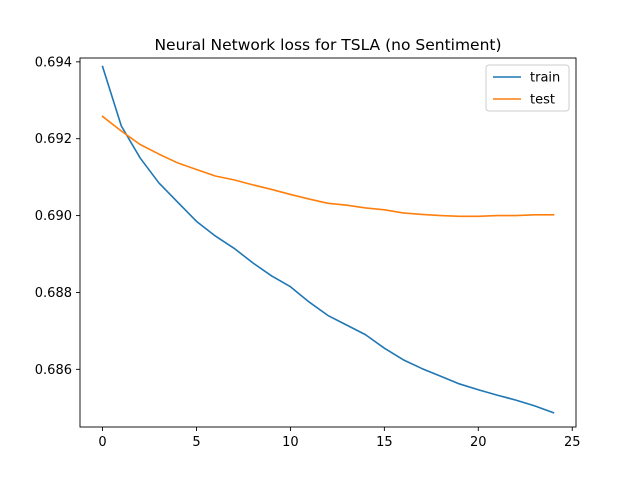 The width and height of the screenshot is (640, 480). What do you see at coordinates (290, 442) in the screenshot?
I see `x-tick-label: 10` at bounding box center [290, 442].